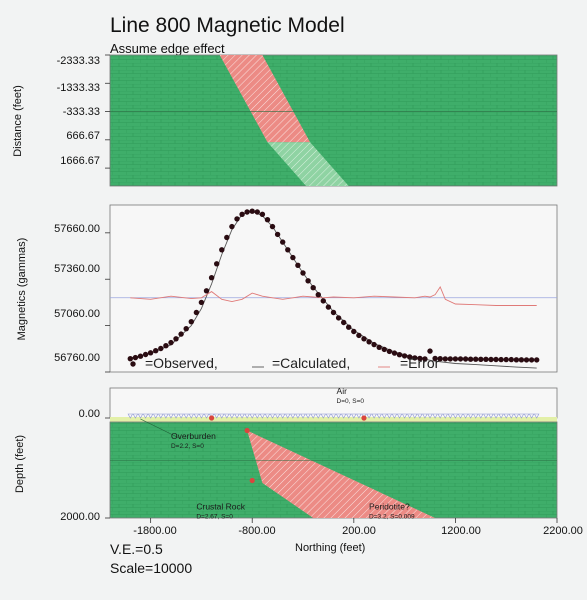 This screenshot has width=587, height=600. What do you see at coordinates (181, 363) in the screenshot?
I see `legend-observed-label: =Observed,` at bounding box center [181, 363].